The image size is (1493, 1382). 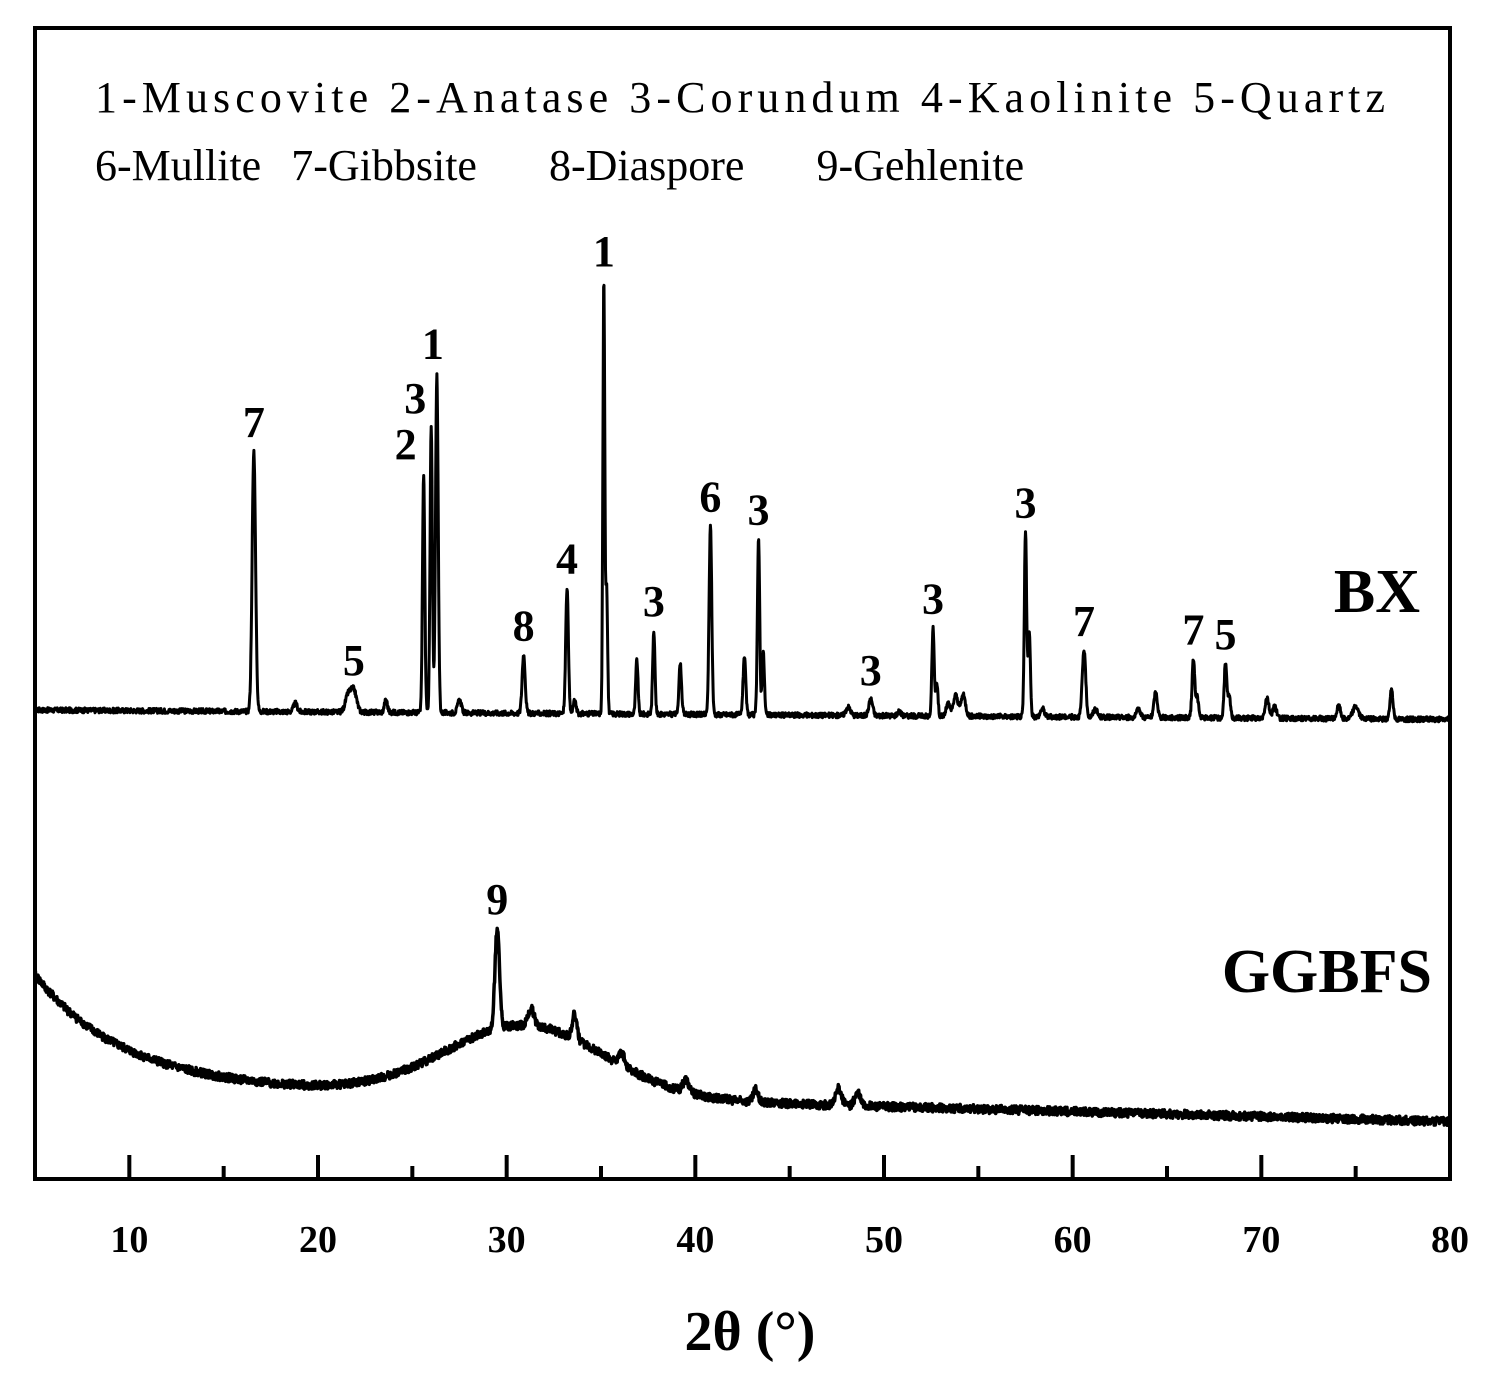 I want to click on legend-entry: 5-Quartz, so click(x=1281, y=97).